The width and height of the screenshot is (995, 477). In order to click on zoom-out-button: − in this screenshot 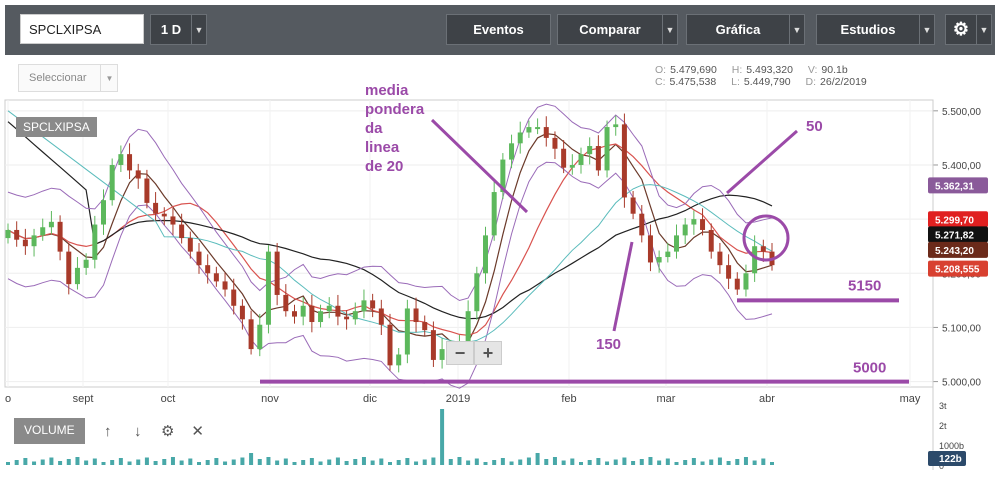, I will do `click(460, 353)`.